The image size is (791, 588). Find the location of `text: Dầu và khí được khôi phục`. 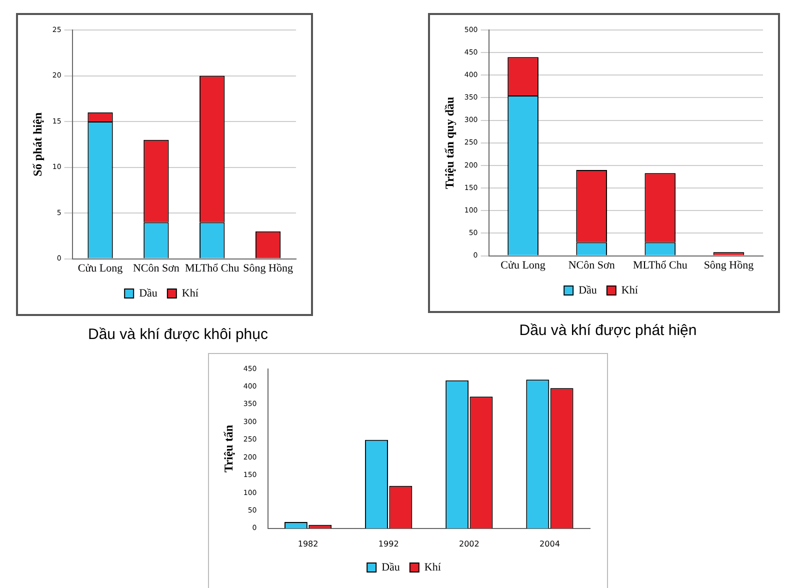

text: Dầu và khí được khôi phục is located at coordinates (178, 334).